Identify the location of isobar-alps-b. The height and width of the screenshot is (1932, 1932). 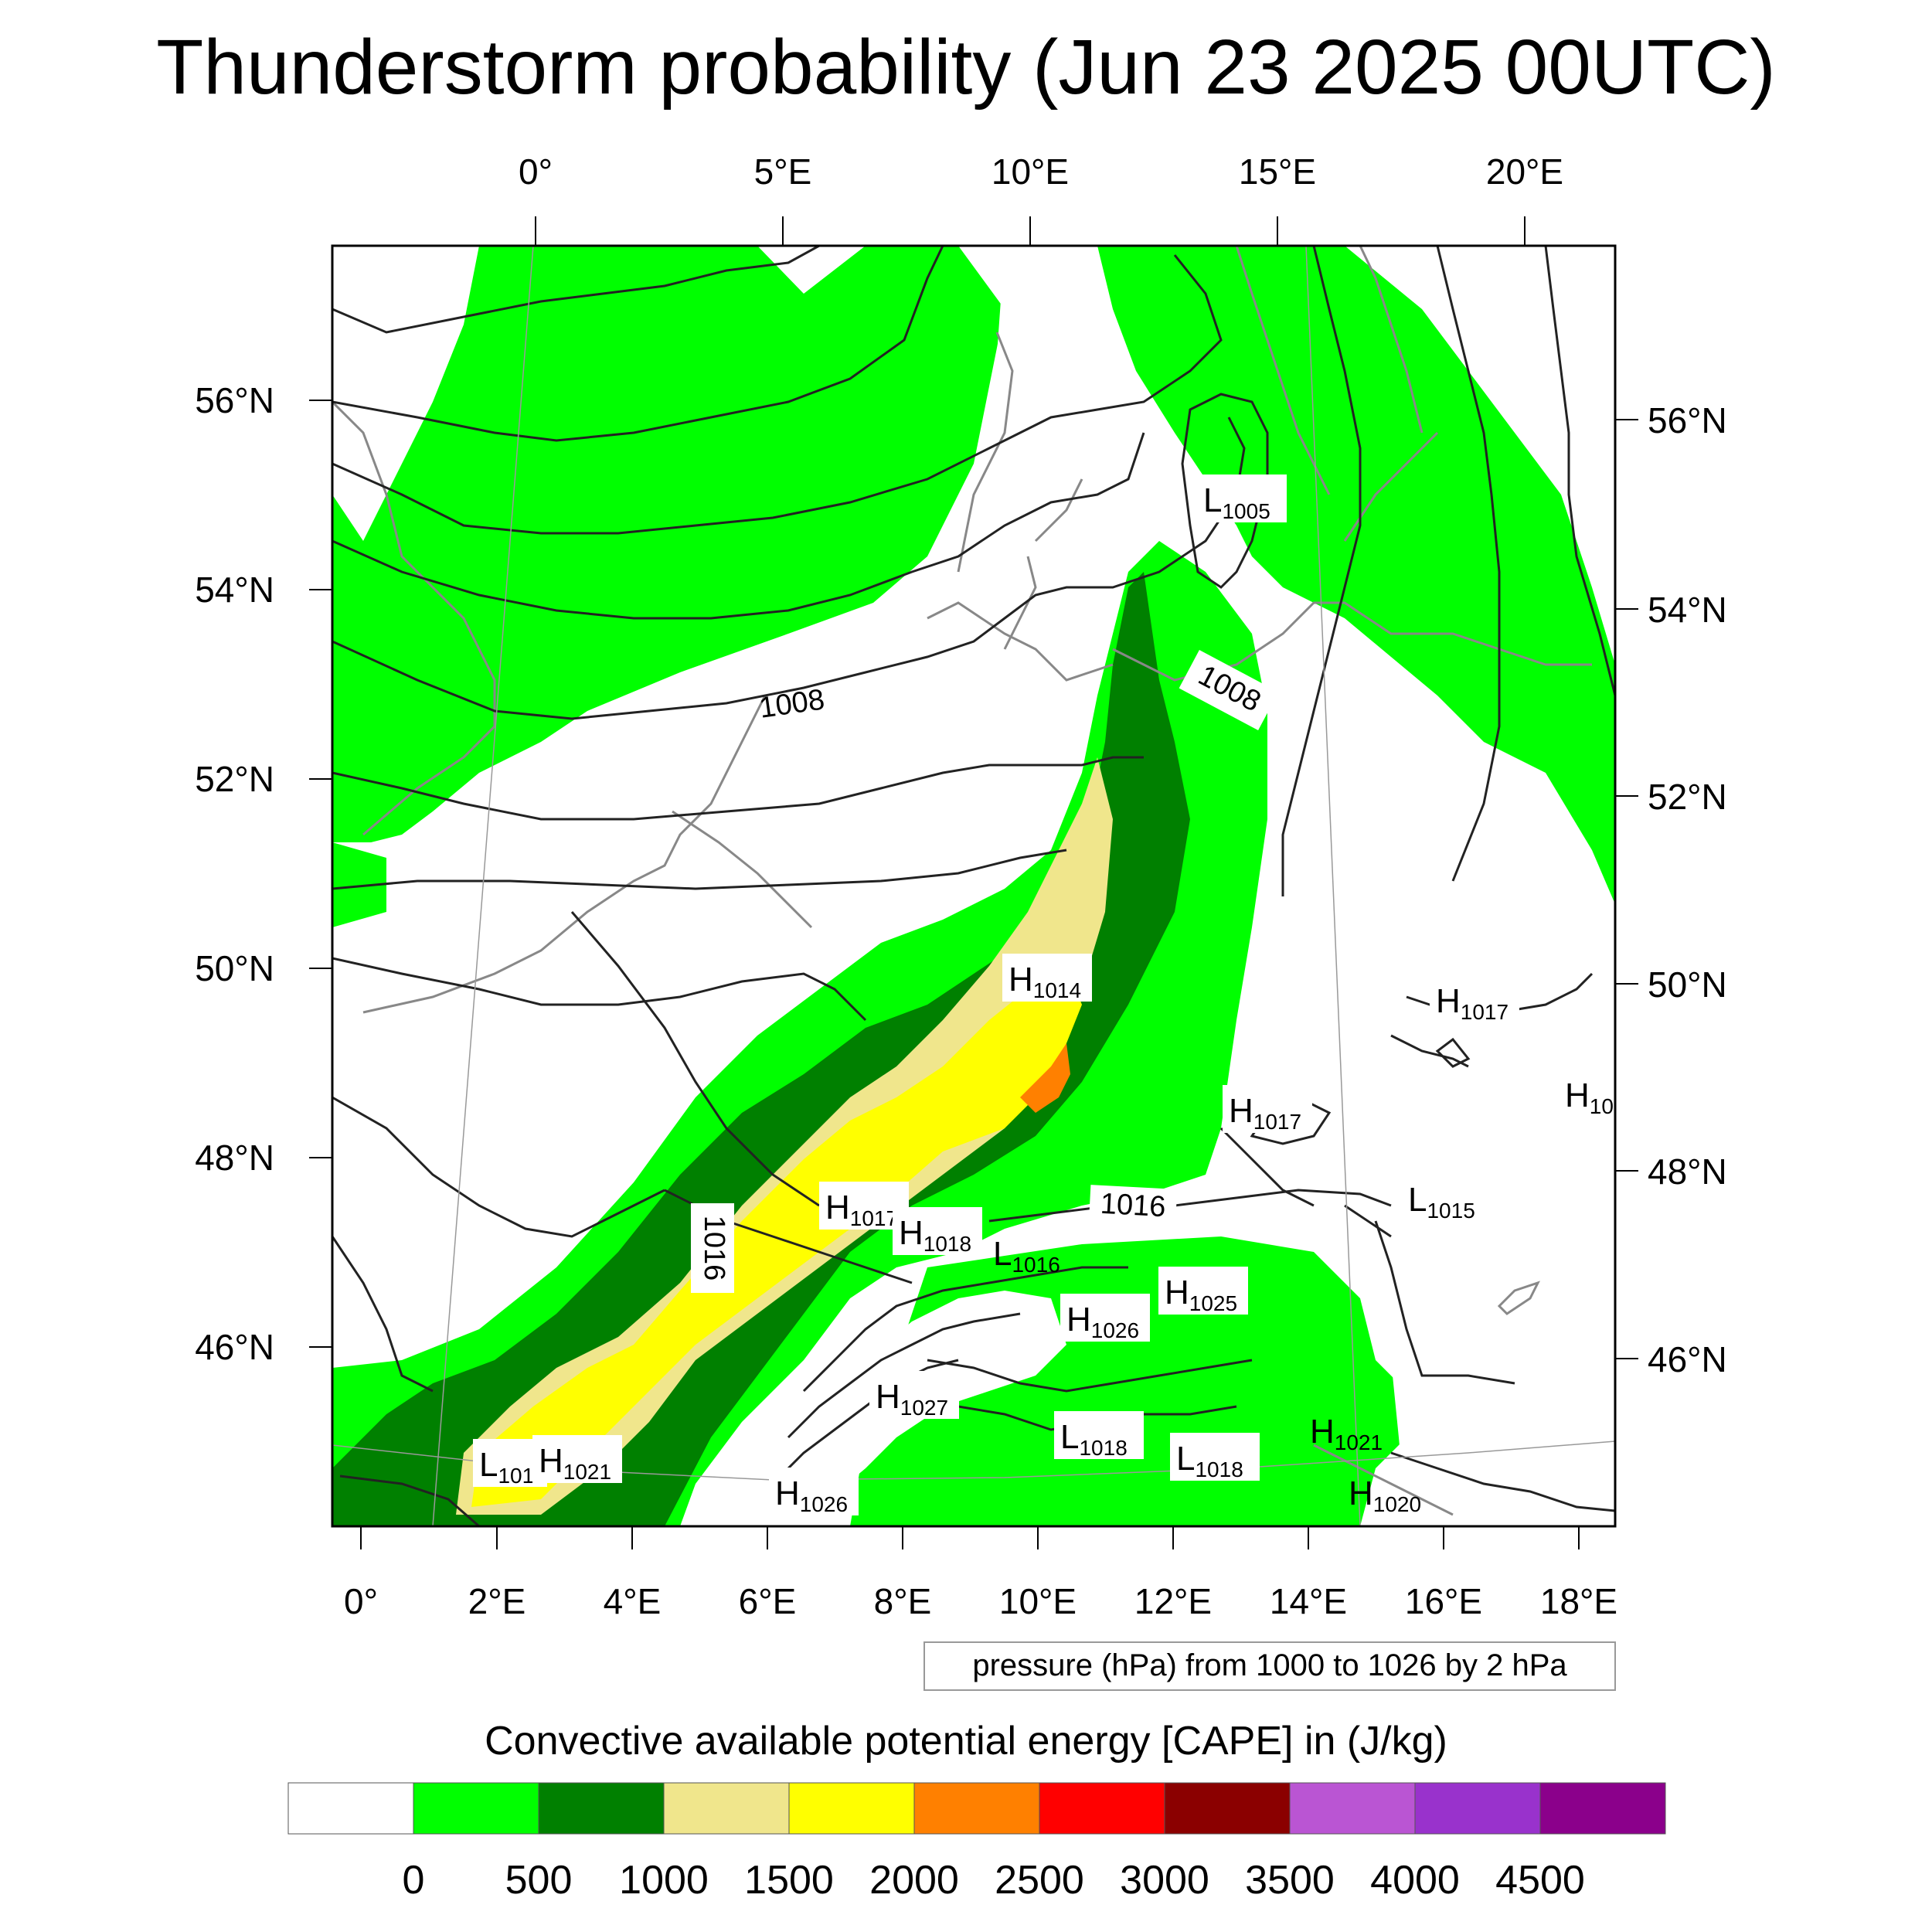
(904, 1376).